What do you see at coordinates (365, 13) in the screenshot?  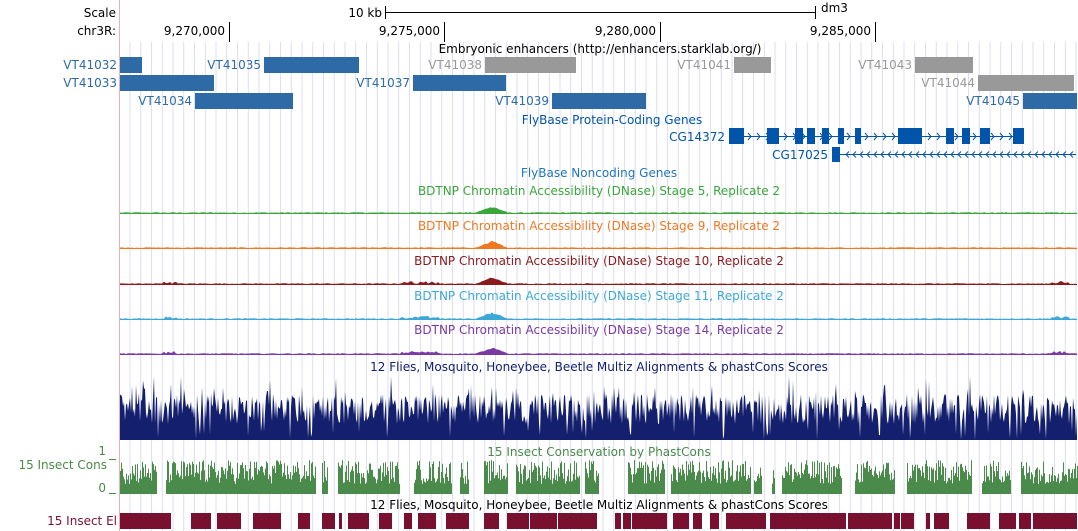 I see `scale-bar-label: 10 kb` at bounding box center [365, 13].